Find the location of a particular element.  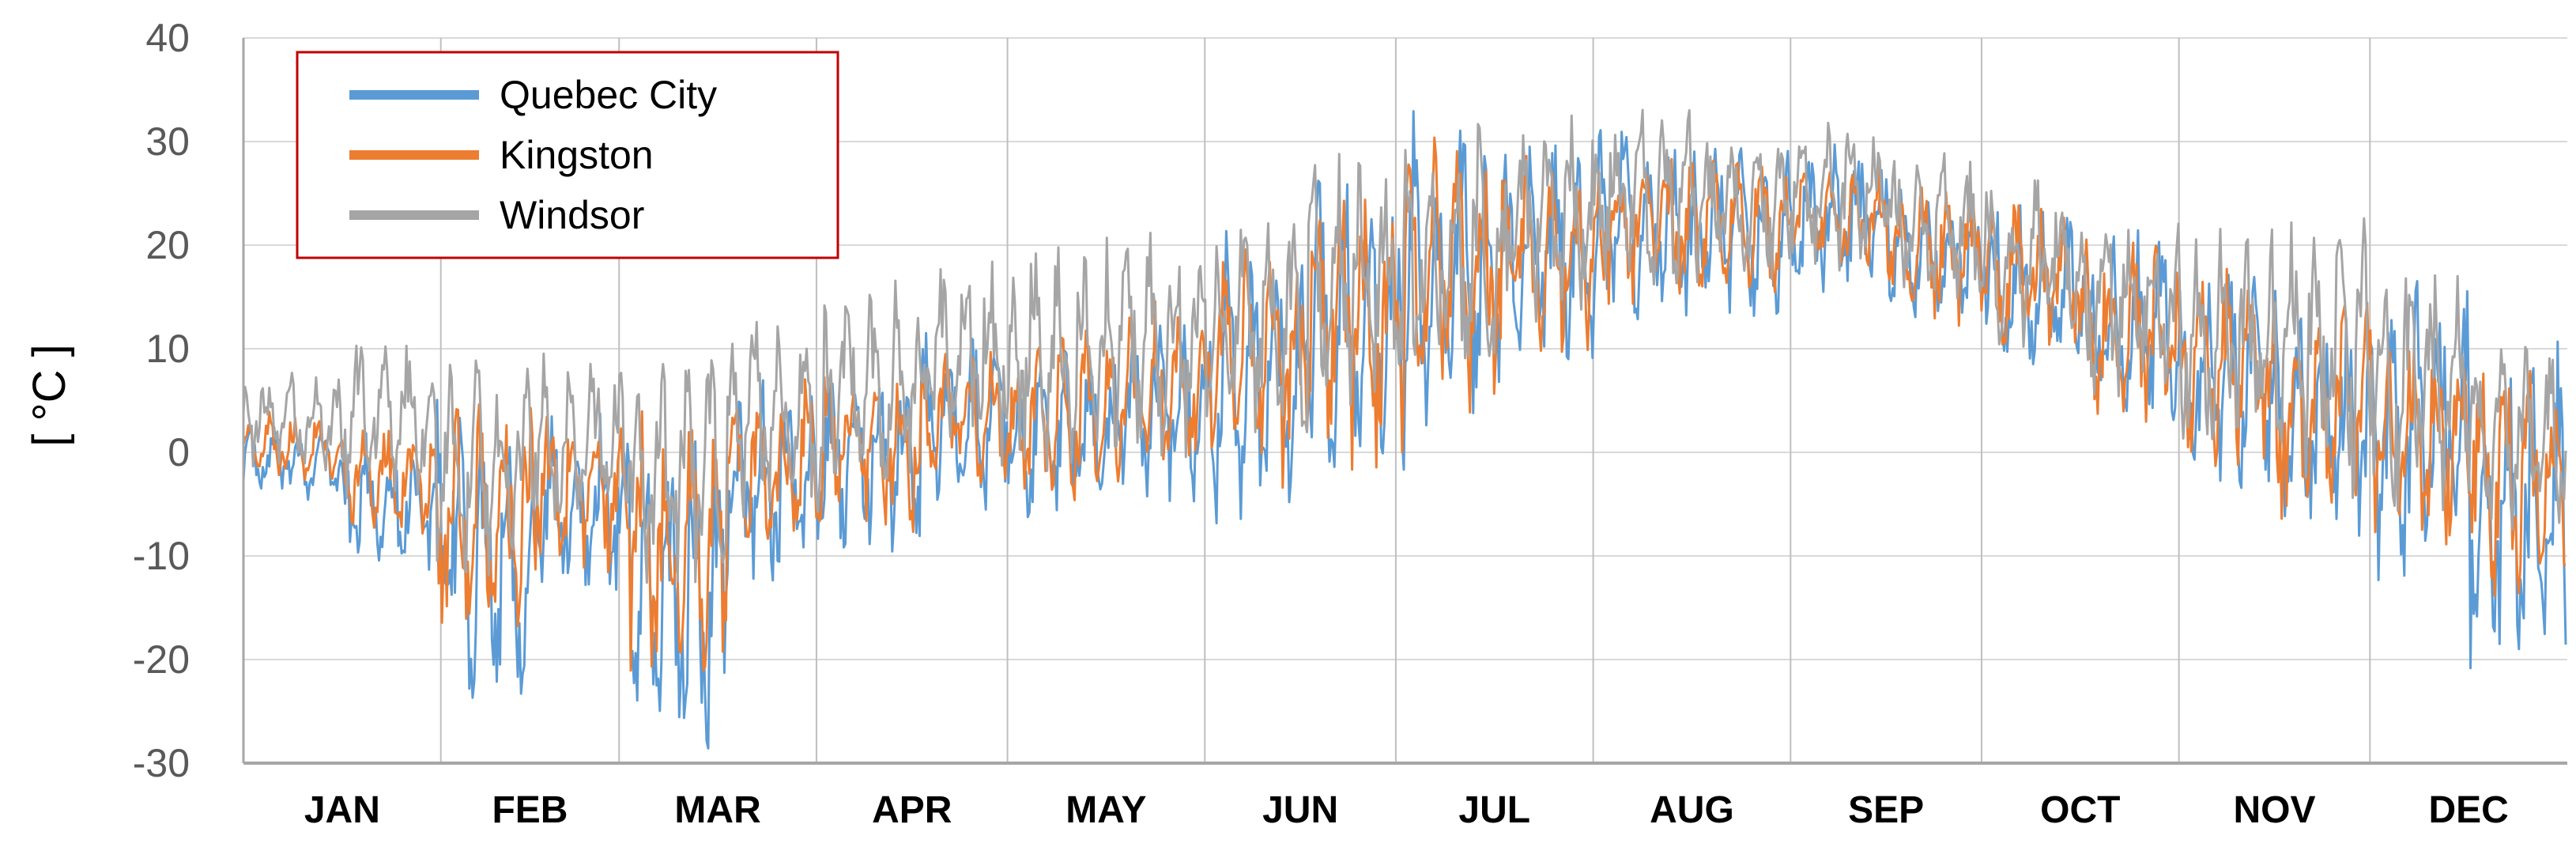

legend-label: Quebec City is located at coordinates (608, 95).